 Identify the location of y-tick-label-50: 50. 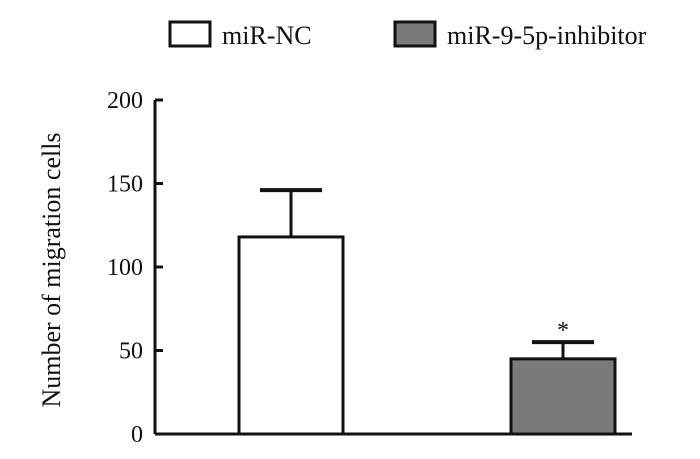
(131, 352).